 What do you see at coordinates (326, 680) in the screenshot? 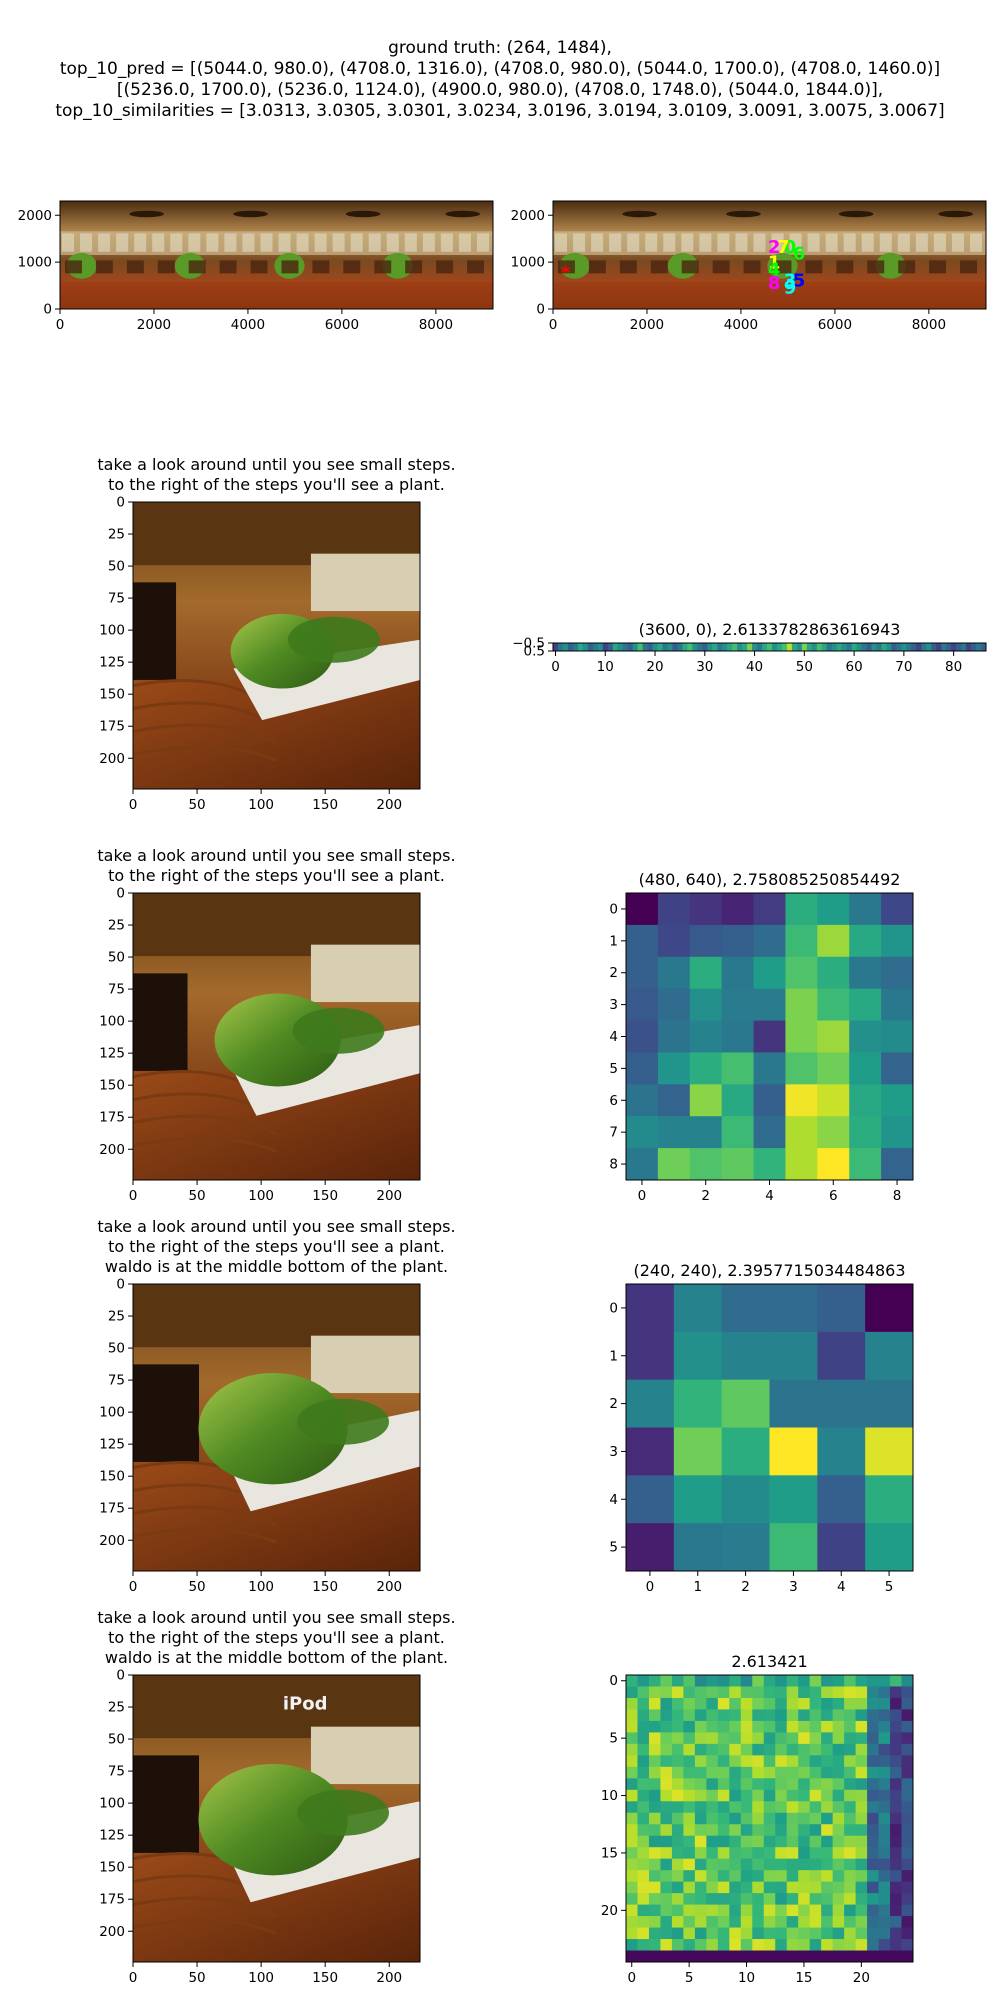
I see `view-1-planter` at bounding box center [326, 680].